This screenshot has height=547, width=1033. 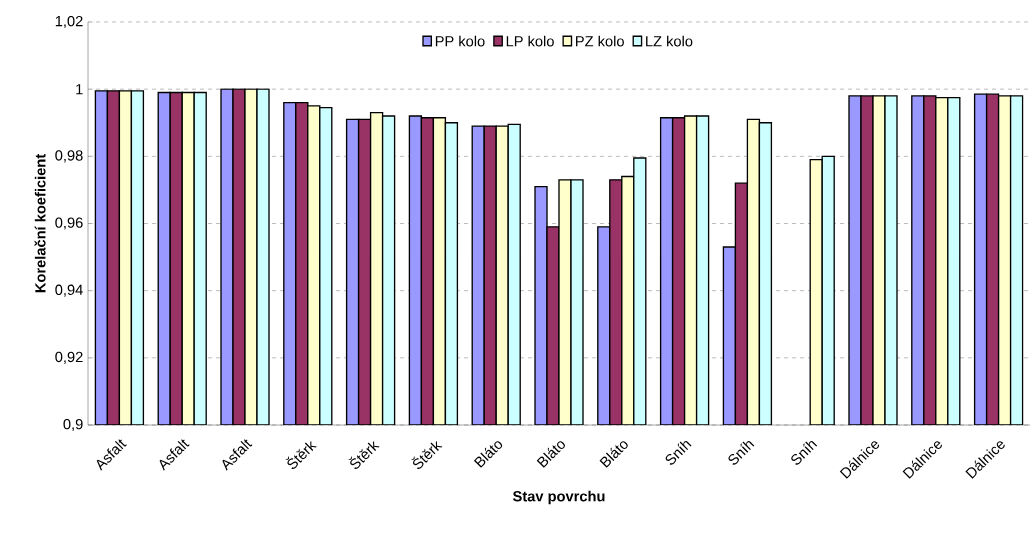 What do you see at coordinates (79, 89) in the screenshot?
I see `y-tick-label: 1` at bounding box center [79, 89].